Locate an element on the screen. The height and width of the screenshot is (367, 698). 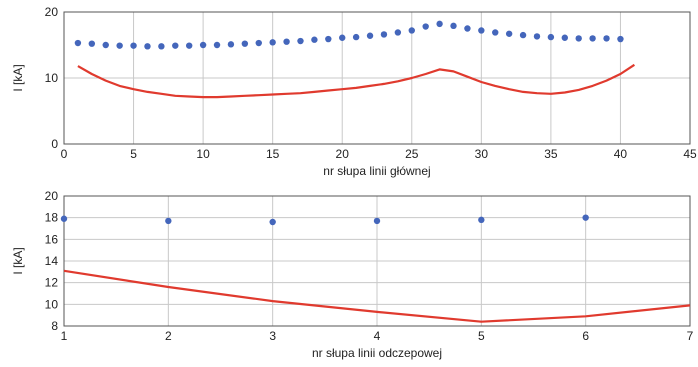
branch-x-tick-label: 3 is located at coordinates (272, 336).